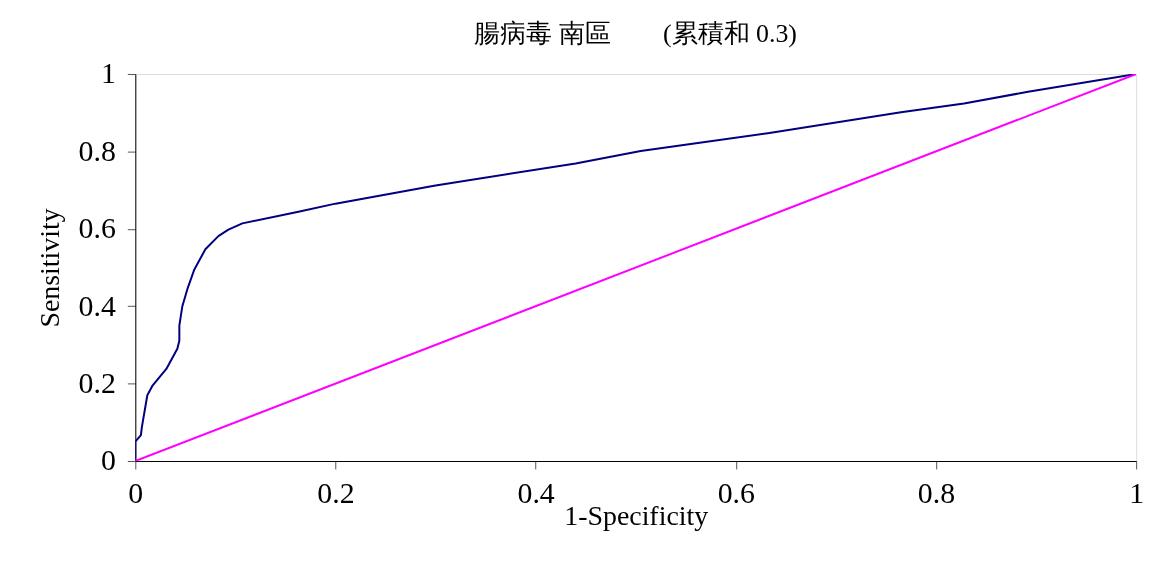  Describe the element at coordinates (97, 305) in the screenshot. I see `y-tick-label: 0.4` at that location.